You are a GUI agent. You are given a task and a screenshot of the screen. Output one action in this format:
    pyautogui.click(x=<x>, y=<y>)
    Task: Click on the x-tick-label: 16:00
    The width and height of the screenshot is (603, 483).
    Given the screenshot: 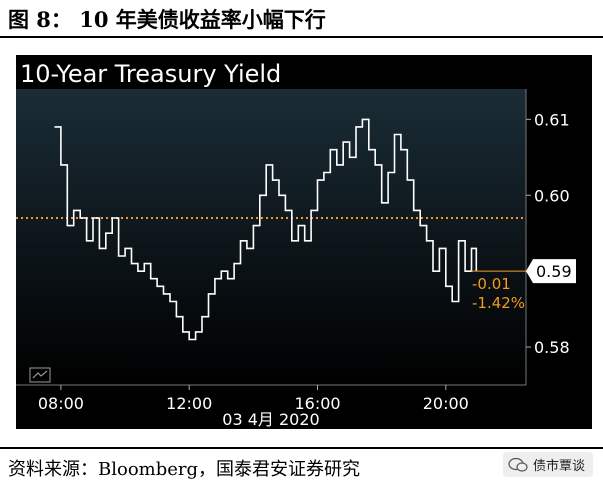 What is the action you would take?
    pyautogui.click(x=317, y=403)
    